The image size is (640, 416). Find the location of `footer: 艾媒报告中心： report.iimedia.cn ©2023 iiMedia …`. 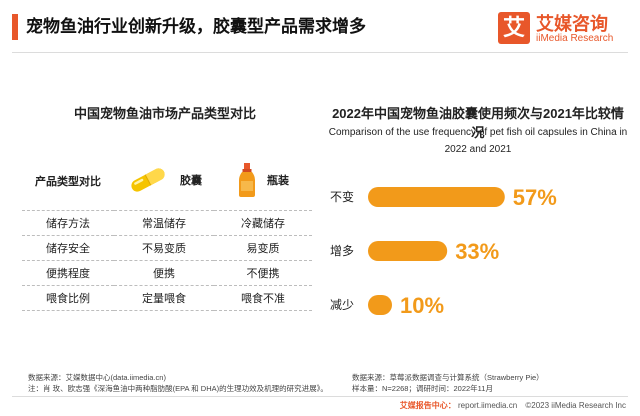

footer: 艾媒报告中心： report.iimedia.cn ©2023 iiMedia … is located at coordinates (513, 405).